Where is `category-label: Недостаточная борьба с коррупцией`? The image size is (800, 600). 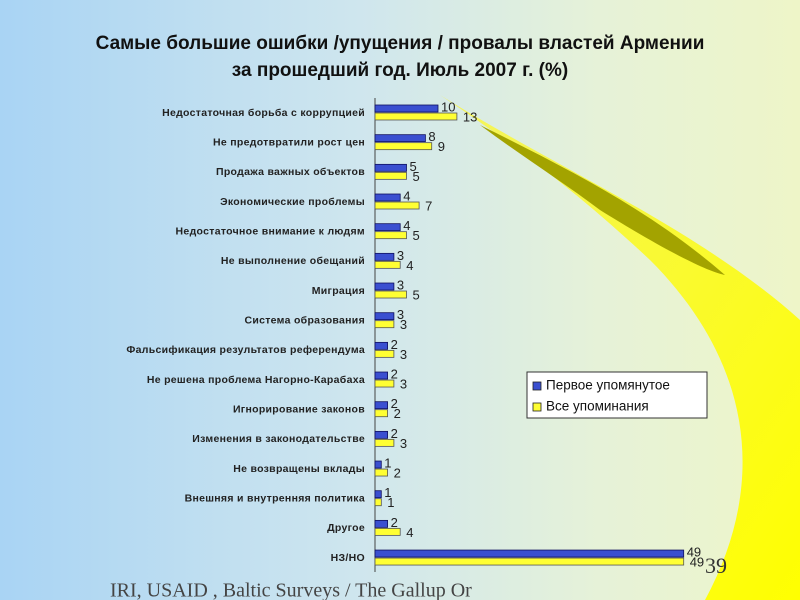
category-label: Недостаточная борьба с коррупцией is located at coordinates (263, 113).